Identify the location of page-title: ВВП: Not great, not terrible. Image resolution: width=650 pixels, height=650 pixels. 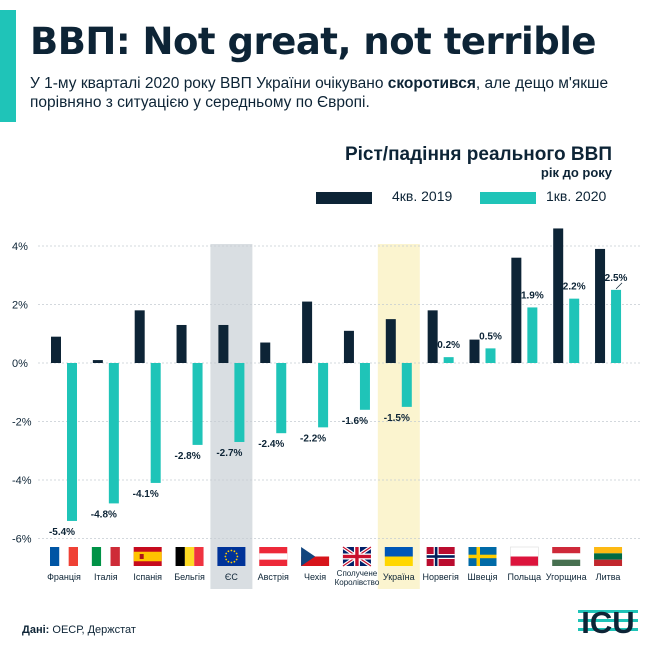
(313, 41).